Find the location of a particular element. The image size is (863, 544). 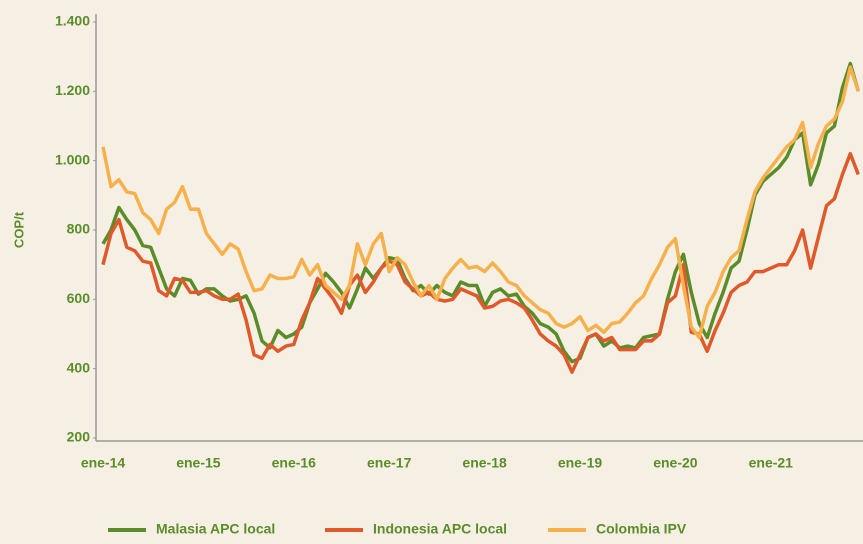

y-tick-label: 1.400 is located at coordinates (72, 21).